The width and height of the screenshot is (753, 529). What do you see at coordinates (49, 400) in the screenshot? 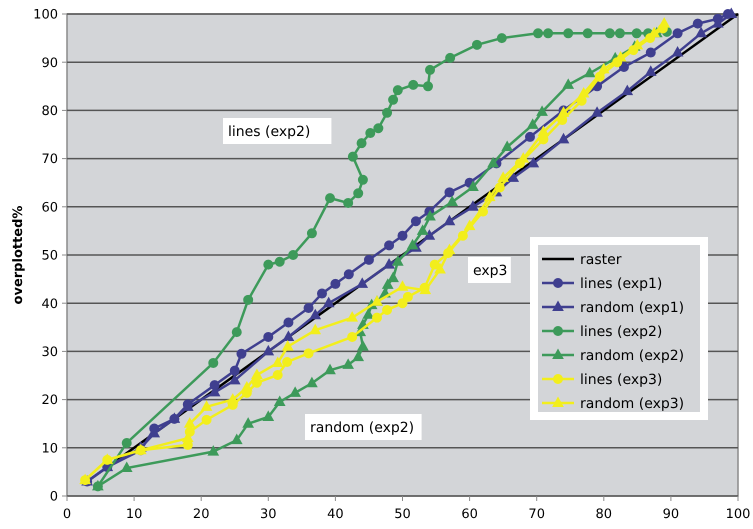
I see `y-tick-label: 20` at bounding box center [49, 400].